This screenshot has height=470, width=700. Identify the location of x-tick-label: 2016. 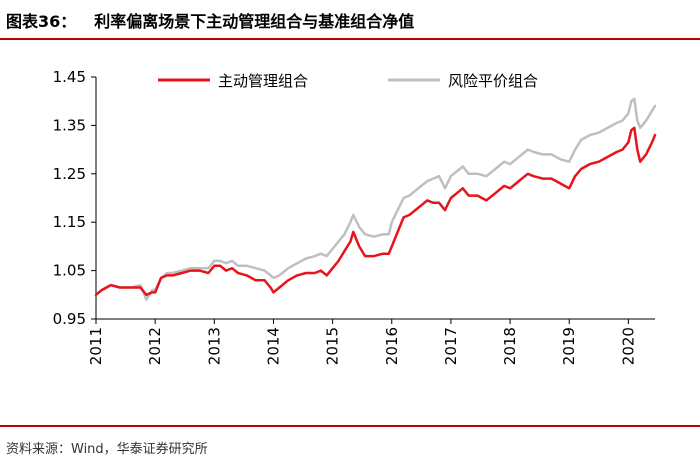
(392, 346).